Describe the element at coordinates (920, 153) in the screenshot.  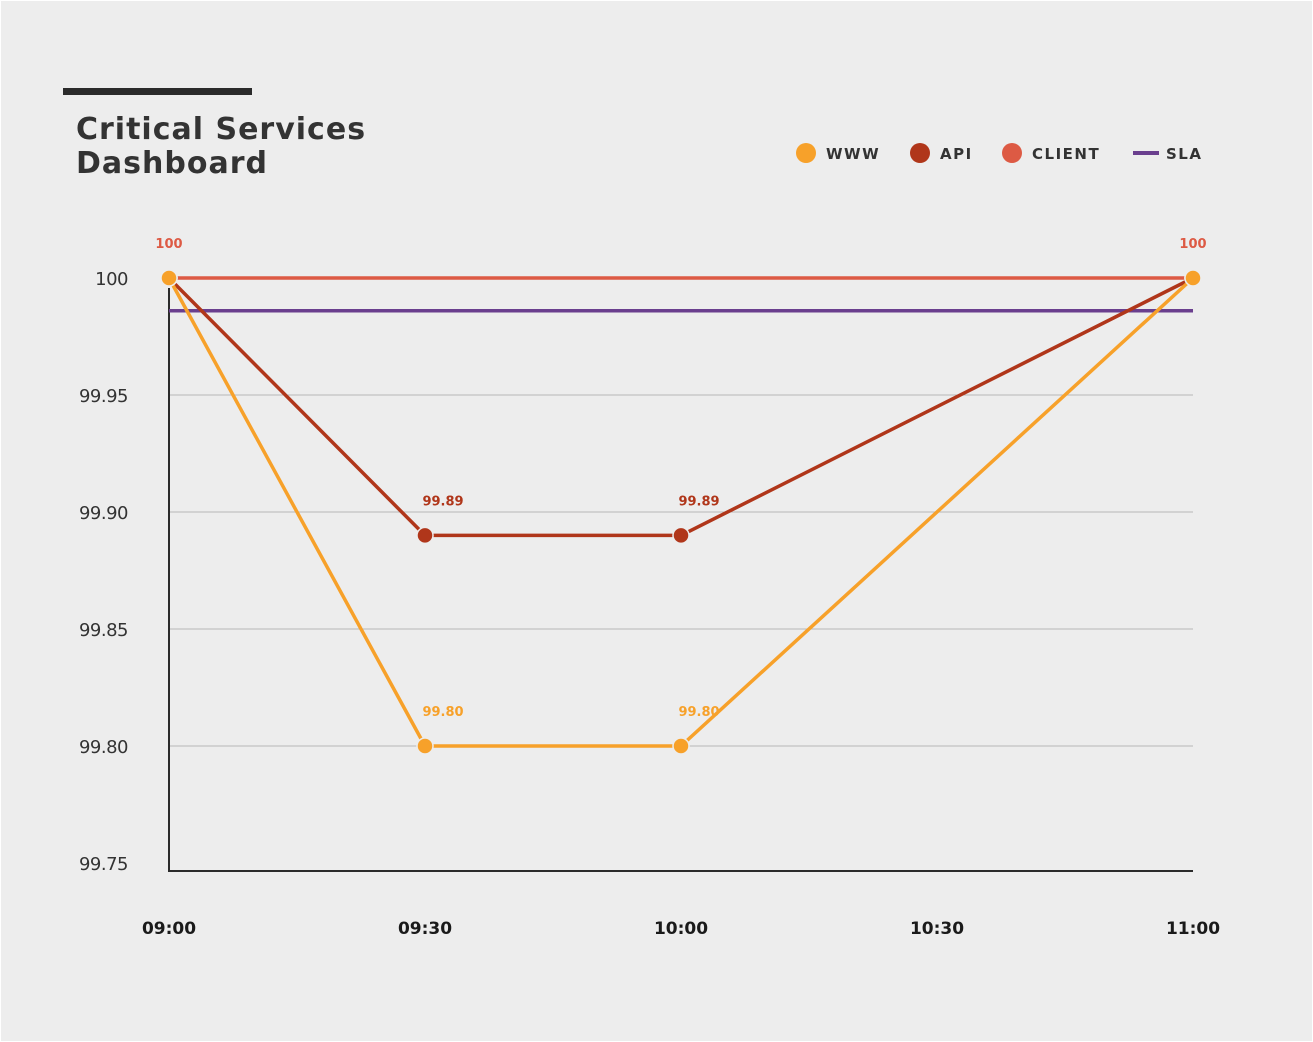
I see `legend-swatch-api` at that location.